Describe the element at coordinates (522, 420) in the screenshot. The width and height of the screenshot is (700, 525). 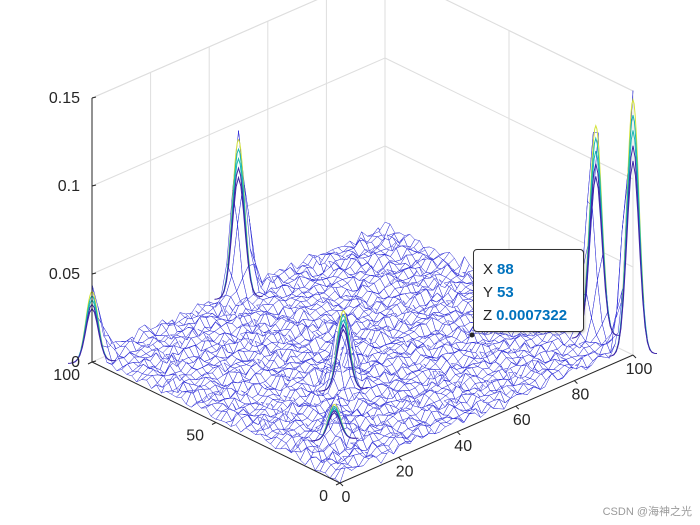
I see `x-tick-label: 60` at that location.